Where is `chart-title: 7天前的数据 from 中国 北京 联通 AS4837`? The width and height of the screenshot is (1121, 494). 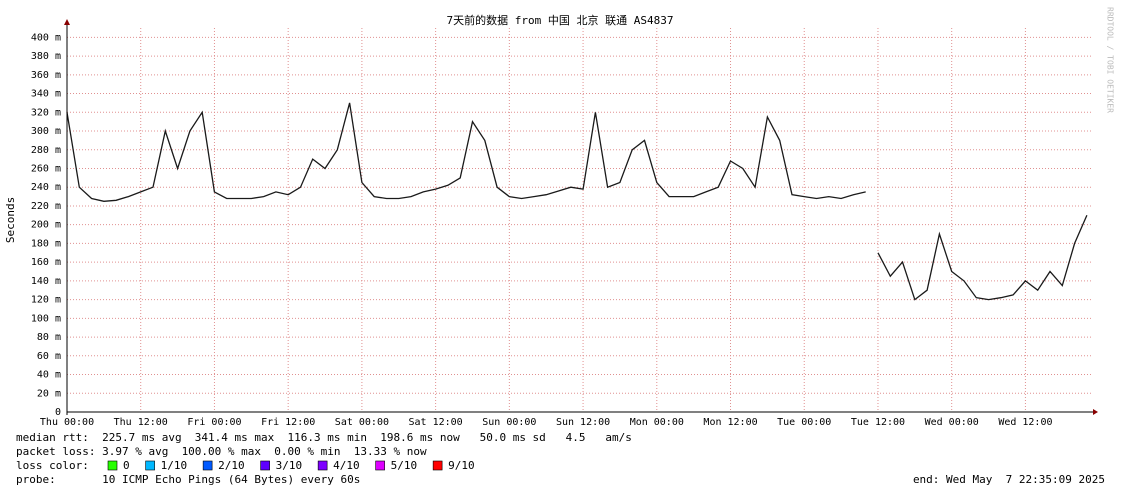
chart-title: 7天前的数据 from 中国 北京 联通 AS4837 is located at coordinates (560, 20).